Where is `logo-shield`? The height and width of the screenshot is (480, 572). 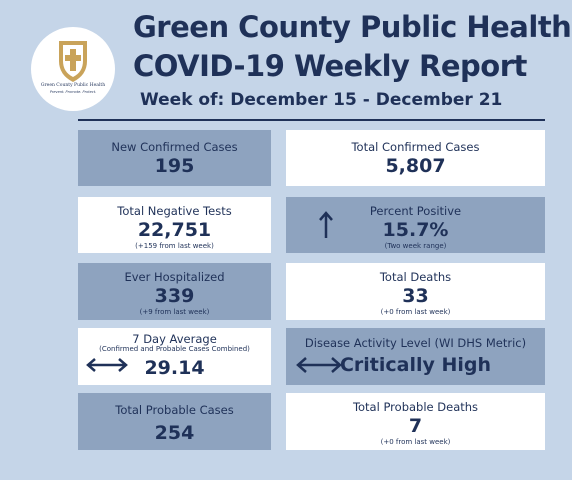
logo-shield is located at coordinates (73, 61).